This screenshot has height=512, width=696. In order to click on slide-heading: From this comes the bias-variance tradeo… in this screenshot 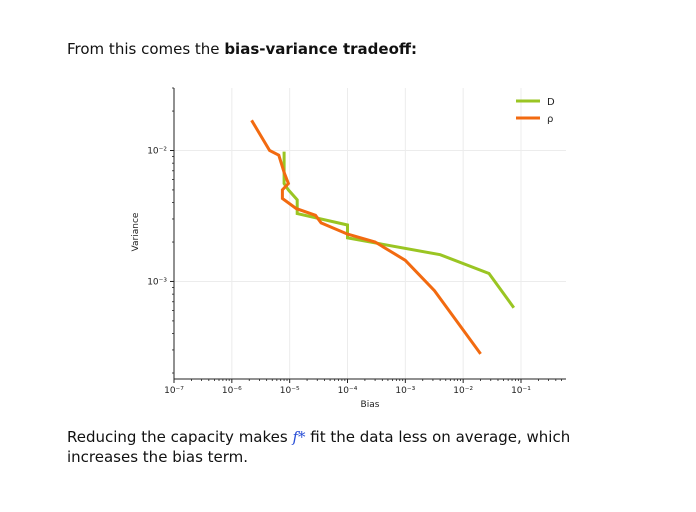, I will do `click(242, 49)`.